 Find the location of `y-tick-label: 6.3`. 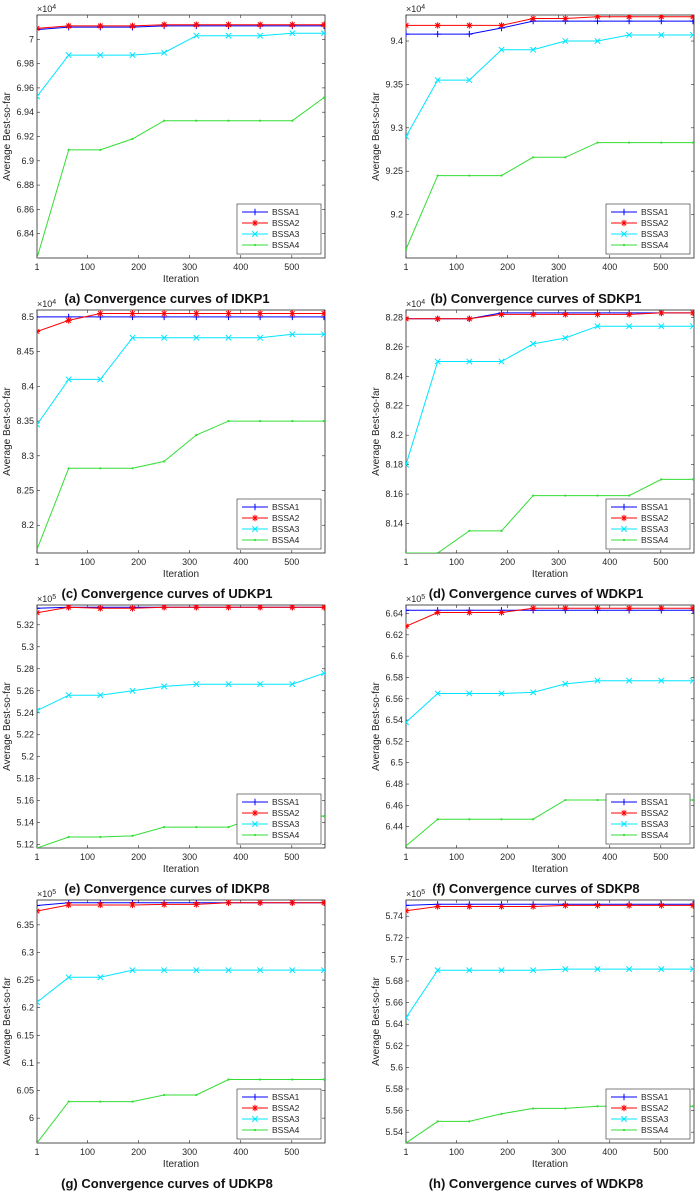

y-tick-label: 6.3 is located at coordinates (27, 952).